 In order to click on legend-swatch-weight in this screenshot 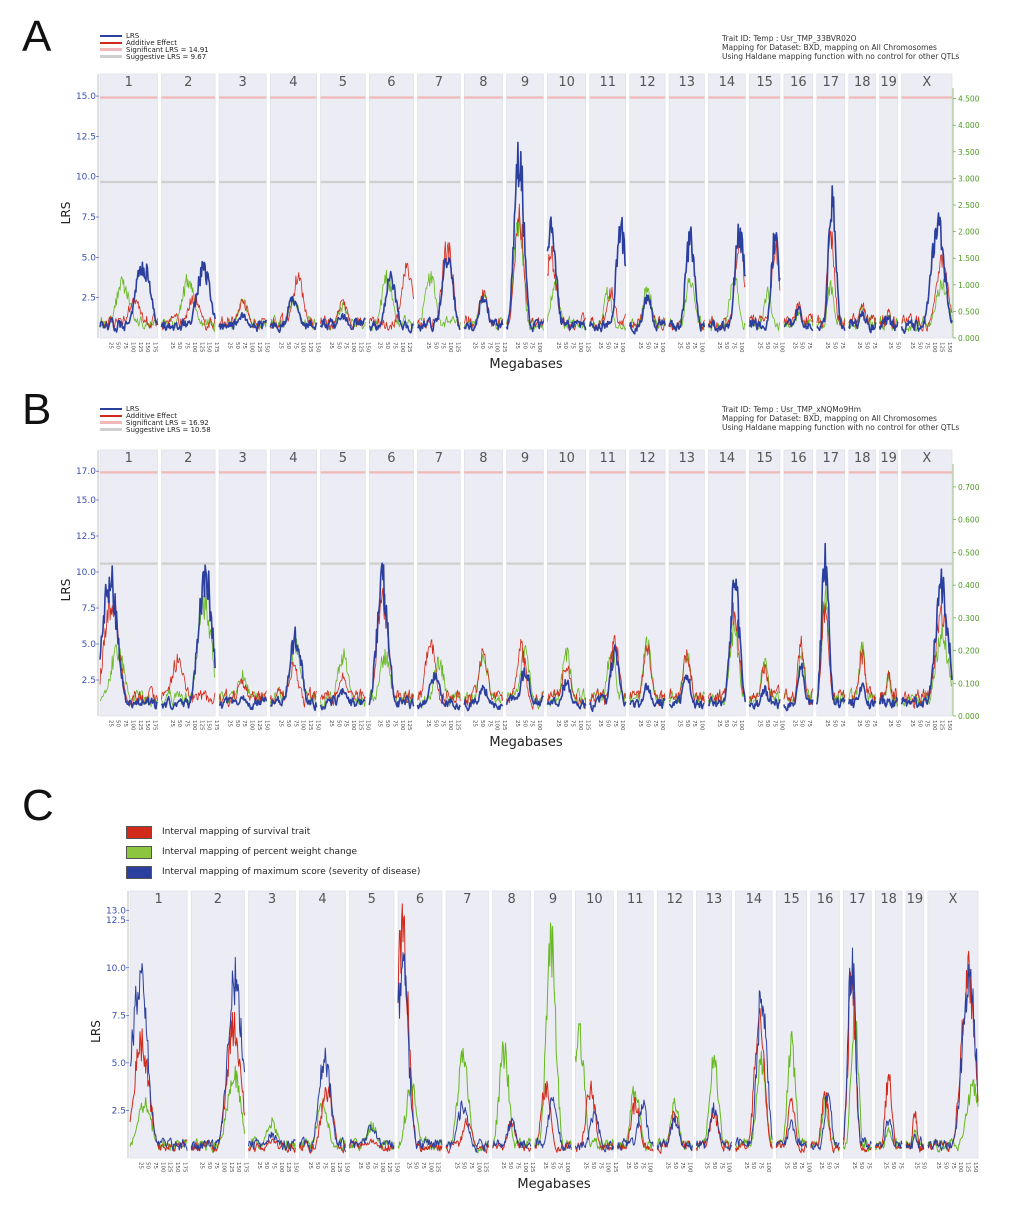, I will do `click(139, 852)`.